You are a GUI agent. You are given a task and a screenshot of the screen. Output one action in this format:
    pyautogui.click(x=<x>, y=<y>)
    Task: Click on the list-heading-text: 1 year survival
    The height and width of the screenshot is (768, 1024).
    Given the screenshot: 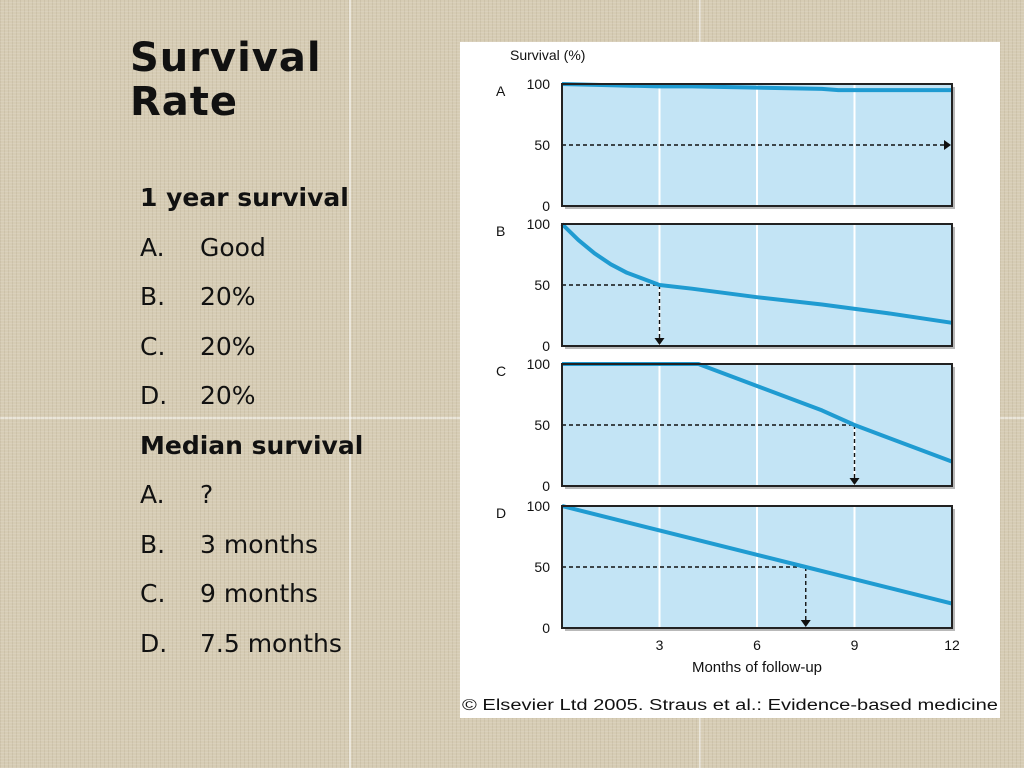 What is the action you would take?
    pyautogui.click(x=244, y=197)
    